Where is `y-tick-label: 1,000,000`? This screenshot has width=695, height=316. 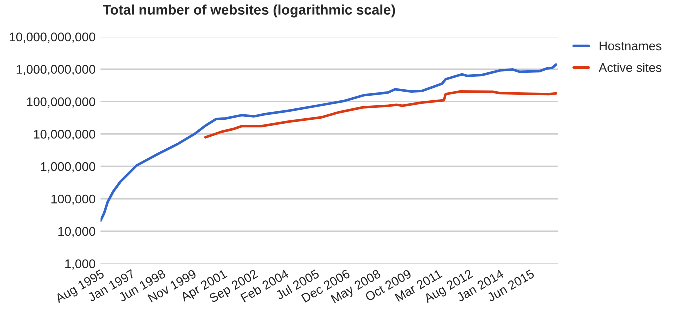 y-tick-label: 1,000,000 is located at coordinates (68, 167).